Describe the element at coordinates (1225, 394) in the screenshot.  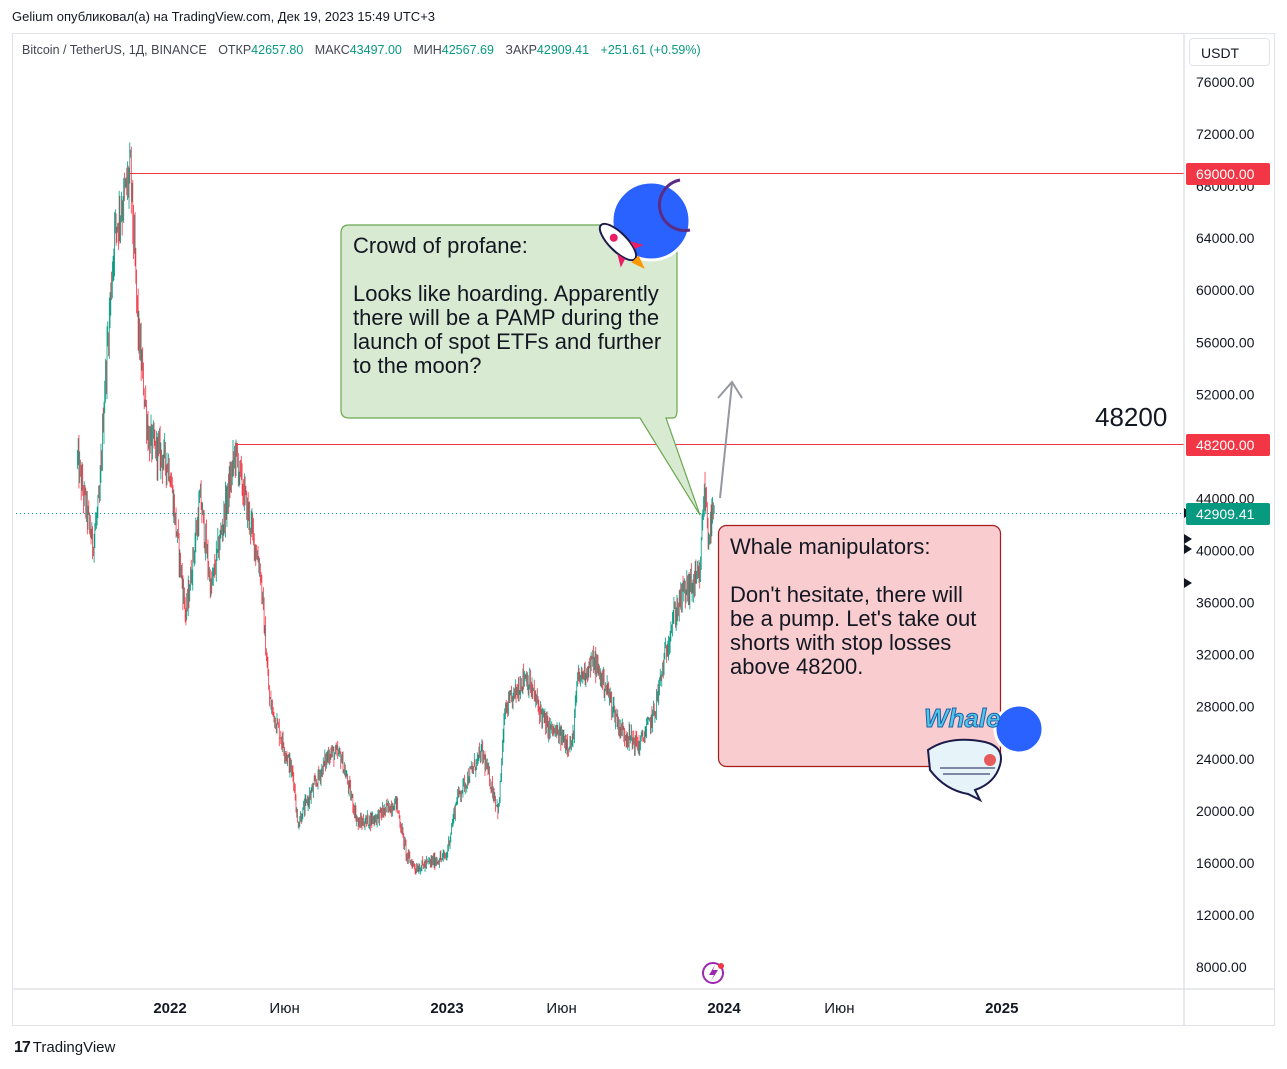
I see `price-tick-label: 52000.00` at that location.